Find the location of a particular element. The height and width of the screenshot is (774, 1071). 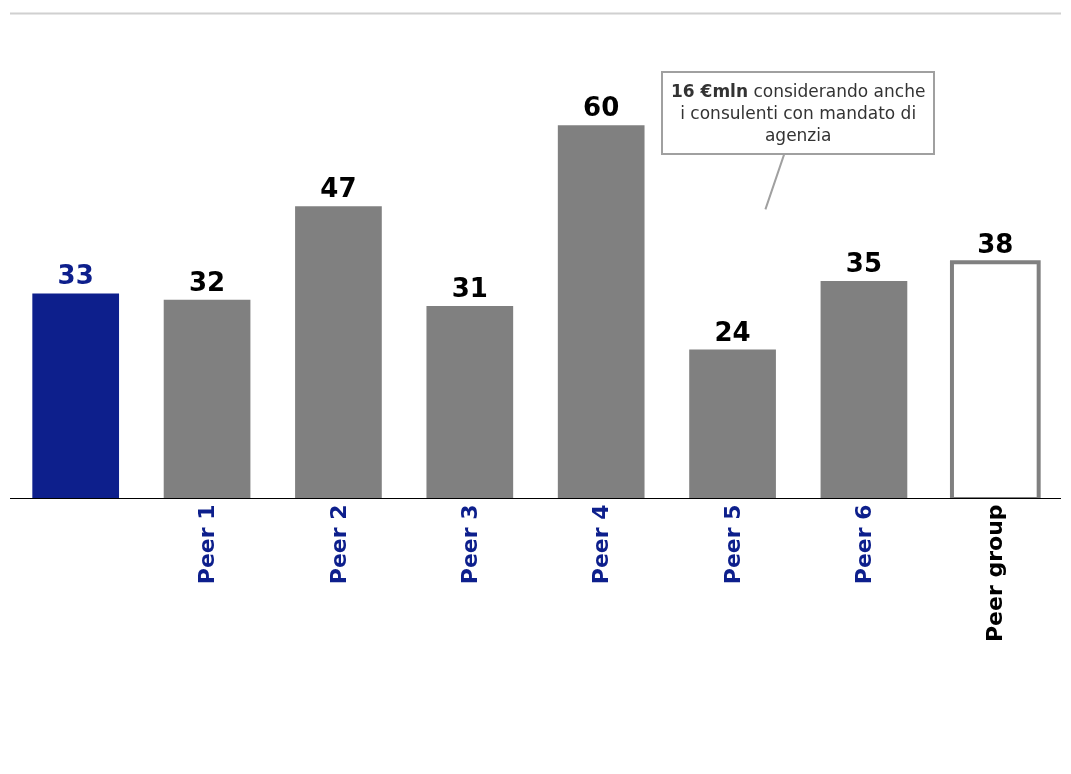

data-label: 38 is located at coordinates (995, 244).